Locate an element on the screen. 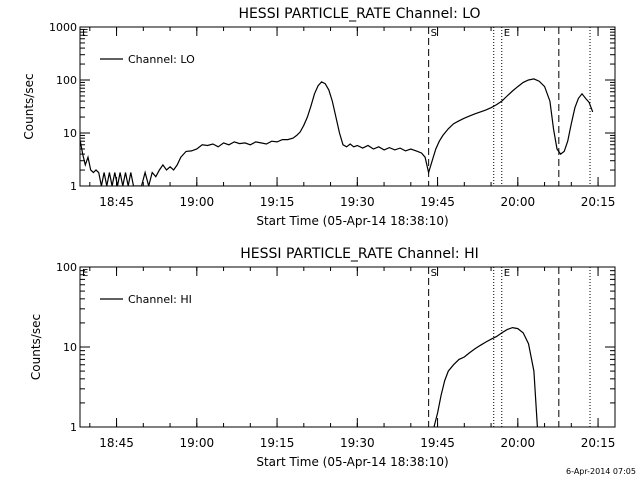 The height and width of the screenshot is (480, 640). legend-label: Channel: LO is located at coordinates (161, 59).